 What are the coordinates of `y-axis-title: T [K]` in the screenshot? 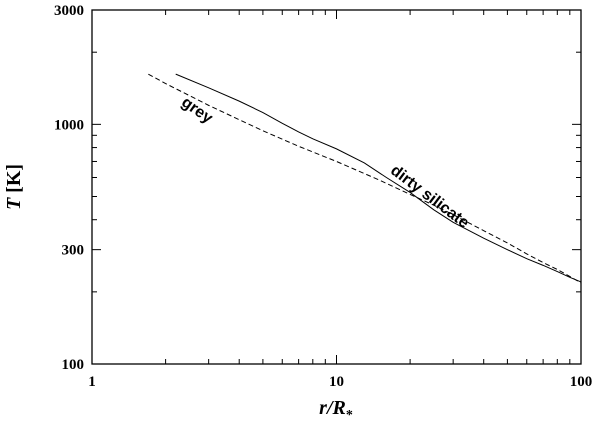 It's located at (14, 187).